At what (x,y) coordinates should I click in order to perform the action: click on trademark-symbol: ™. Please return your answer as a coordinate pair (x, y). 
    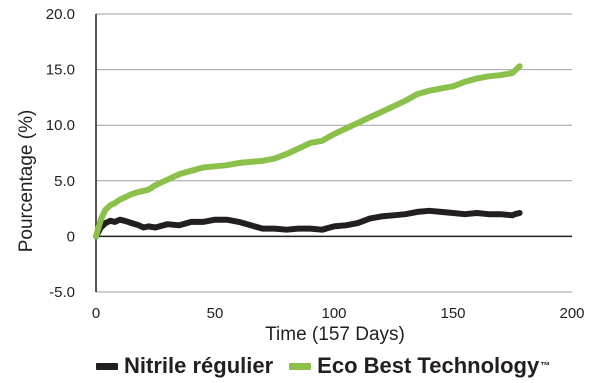
    Looking at the image, I should click on (545, 366).